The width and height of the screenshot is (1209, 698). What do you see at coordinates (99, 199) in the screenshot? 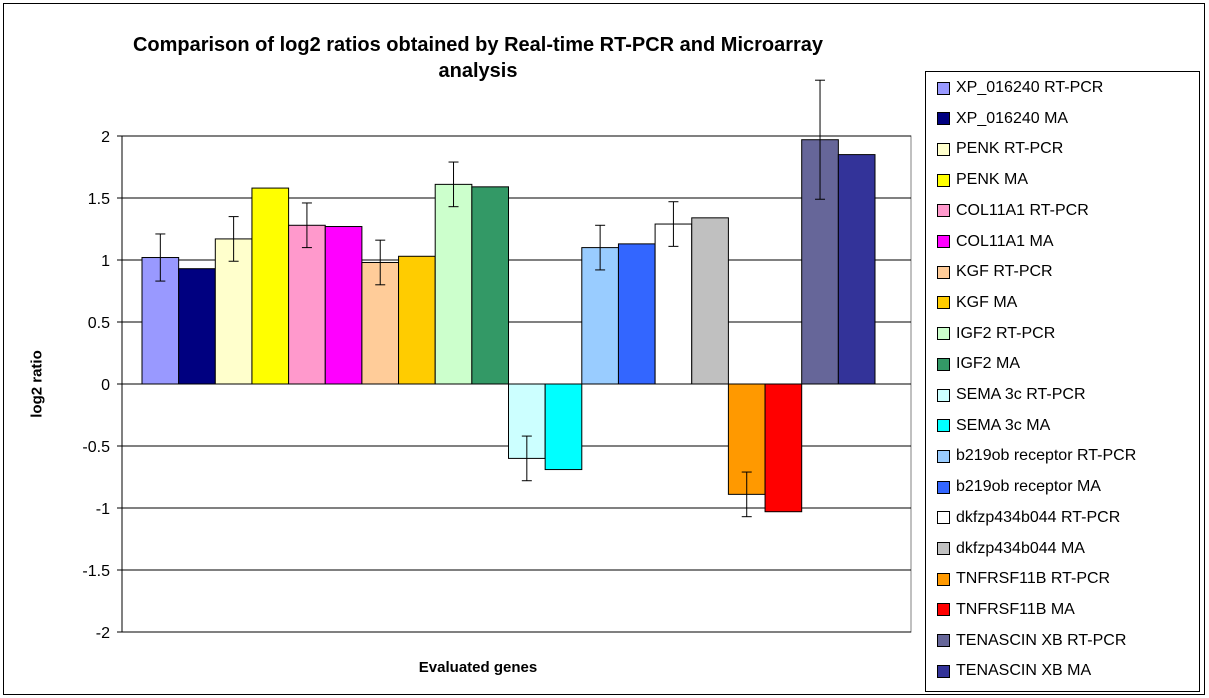
I see `y-tick-label: 1.5` at bounding box center [99, 199].